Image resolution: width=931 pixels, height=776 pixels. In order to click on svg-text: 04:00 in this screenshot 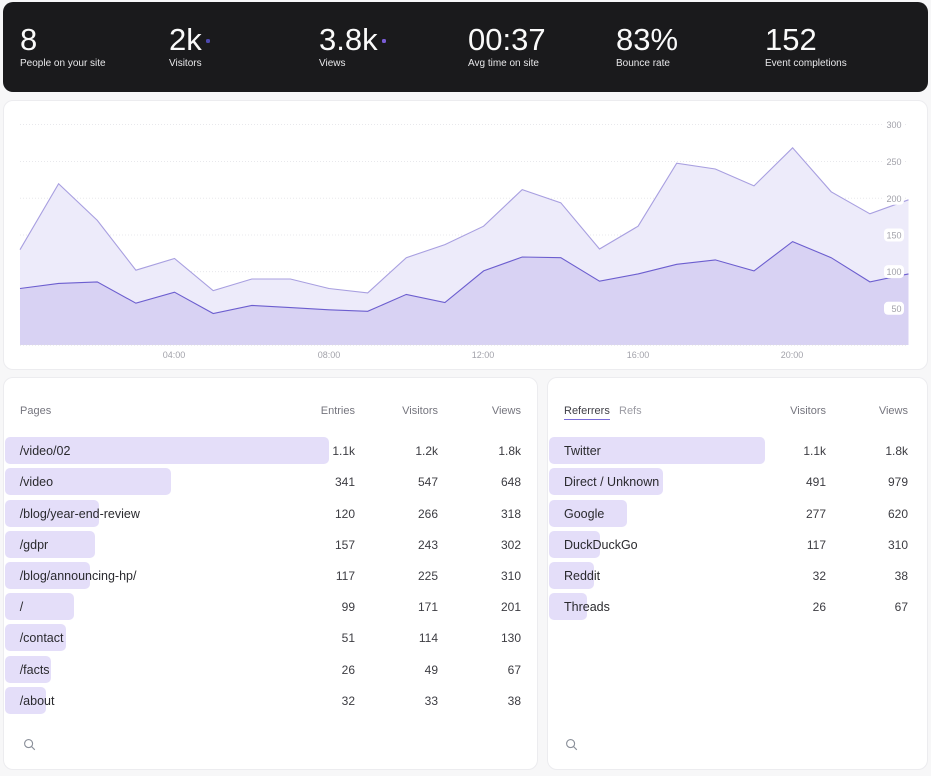, I will do `click(174, 355)`.